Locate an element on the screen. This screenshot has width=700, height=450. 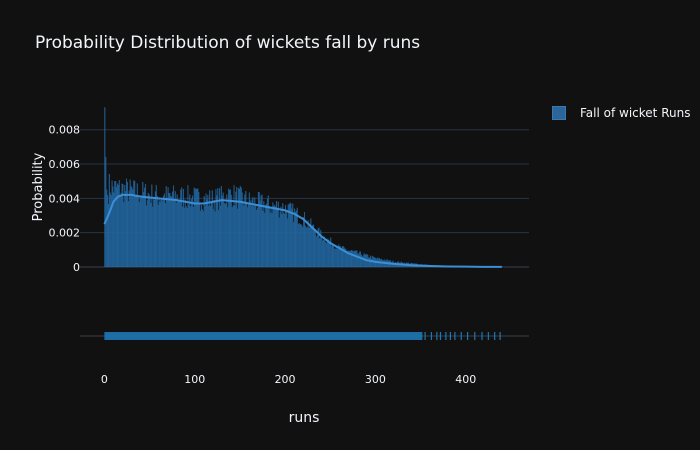
rug-layer is located at coordinates (304, 336).